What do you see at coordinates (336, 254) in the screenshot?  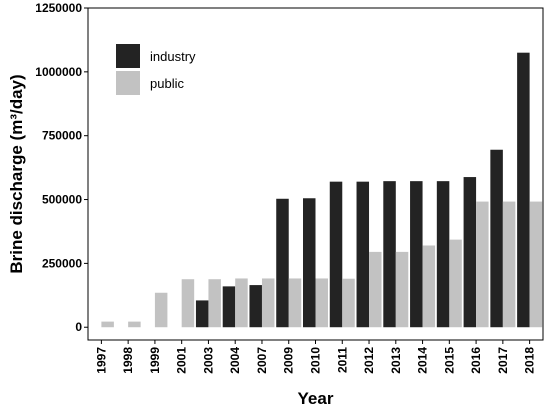 I see `bar-industry-2011` at bounding box center [336, 254].